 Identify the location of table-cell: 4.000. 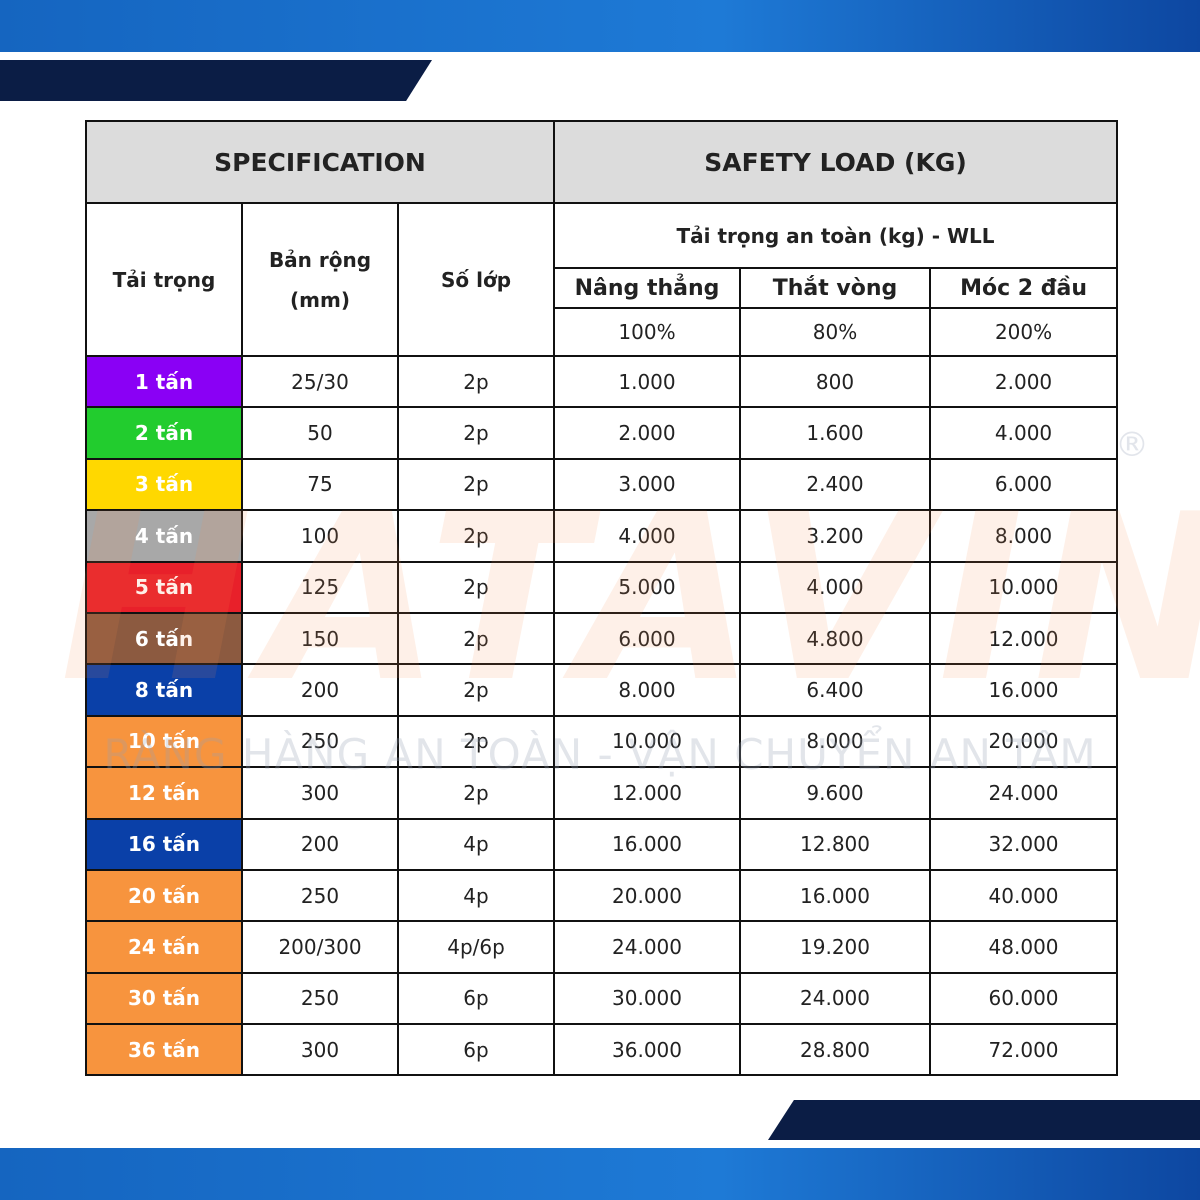
(1024, 433).